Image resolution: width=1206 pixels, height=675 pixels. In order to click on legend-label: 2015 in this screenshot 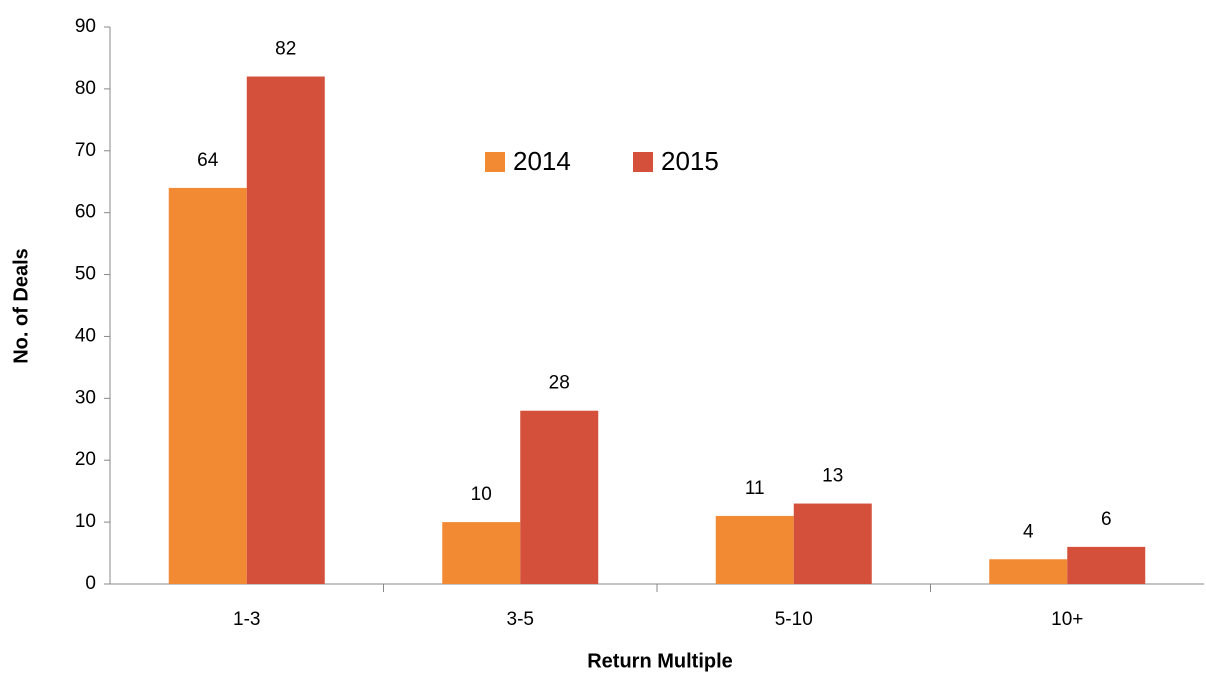, I will do `click(690, 161)`.